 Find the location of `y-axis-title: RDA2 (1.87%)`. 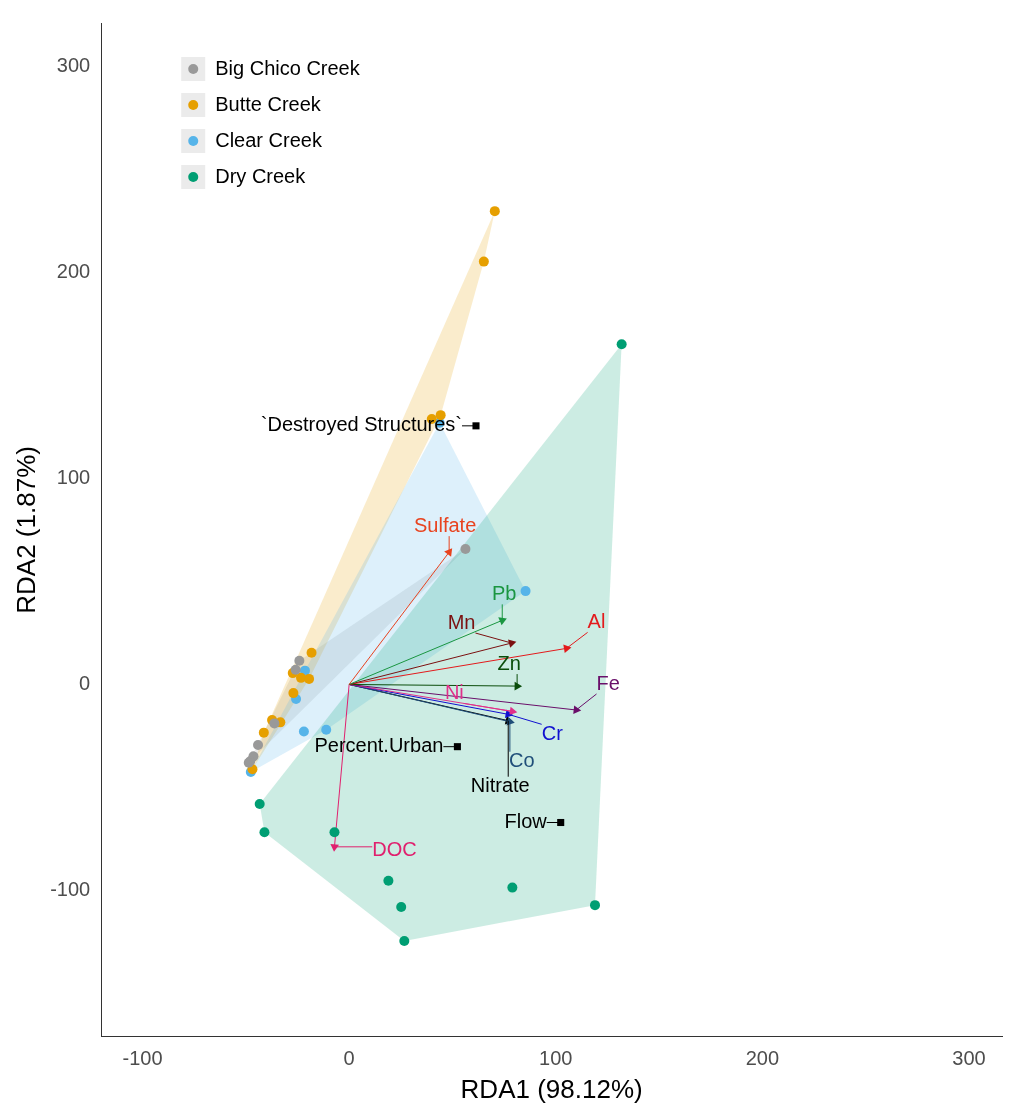

y-axis-title: RDA2 (1.87%) is located at coordinates (25, 530).